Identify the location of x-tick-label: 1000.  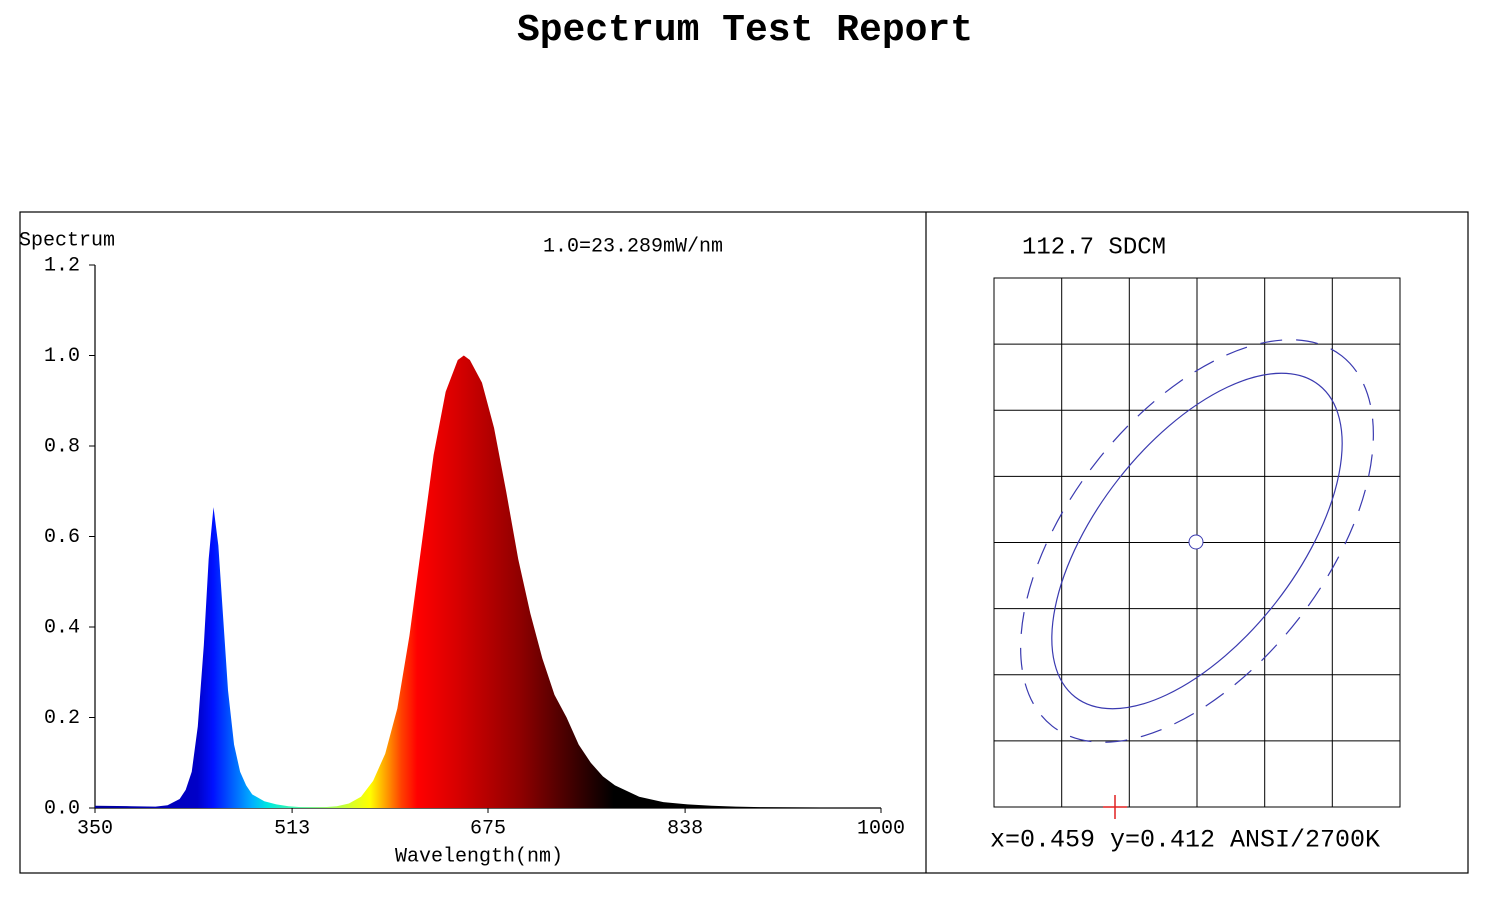
(881, 828).